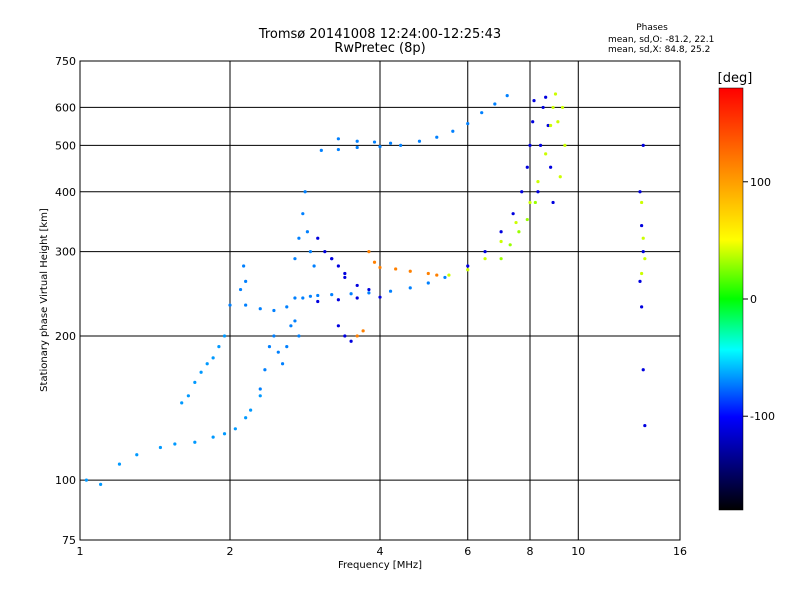  What do you see at coordinates (652, 28) in the screenshot?
I see `info-title: Phases` at bounding box center [652, 28].